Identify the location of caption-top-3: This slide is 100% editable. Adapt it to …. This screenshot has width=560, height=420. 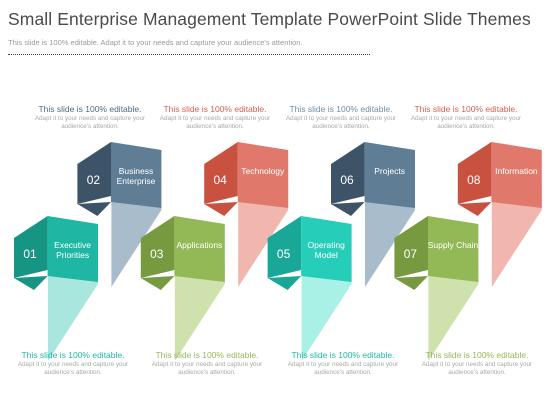
(341, 117).